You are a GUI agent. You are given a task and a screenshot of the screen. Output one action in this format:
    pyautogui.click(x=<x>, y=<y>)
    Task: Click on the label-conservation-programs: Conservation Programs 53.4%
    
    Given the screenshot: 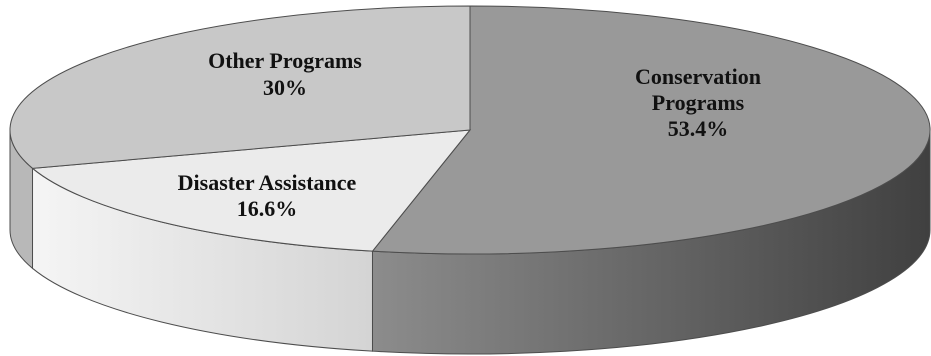 What is the action you would take?
    pyautogui.click(x=698, y=102)
    